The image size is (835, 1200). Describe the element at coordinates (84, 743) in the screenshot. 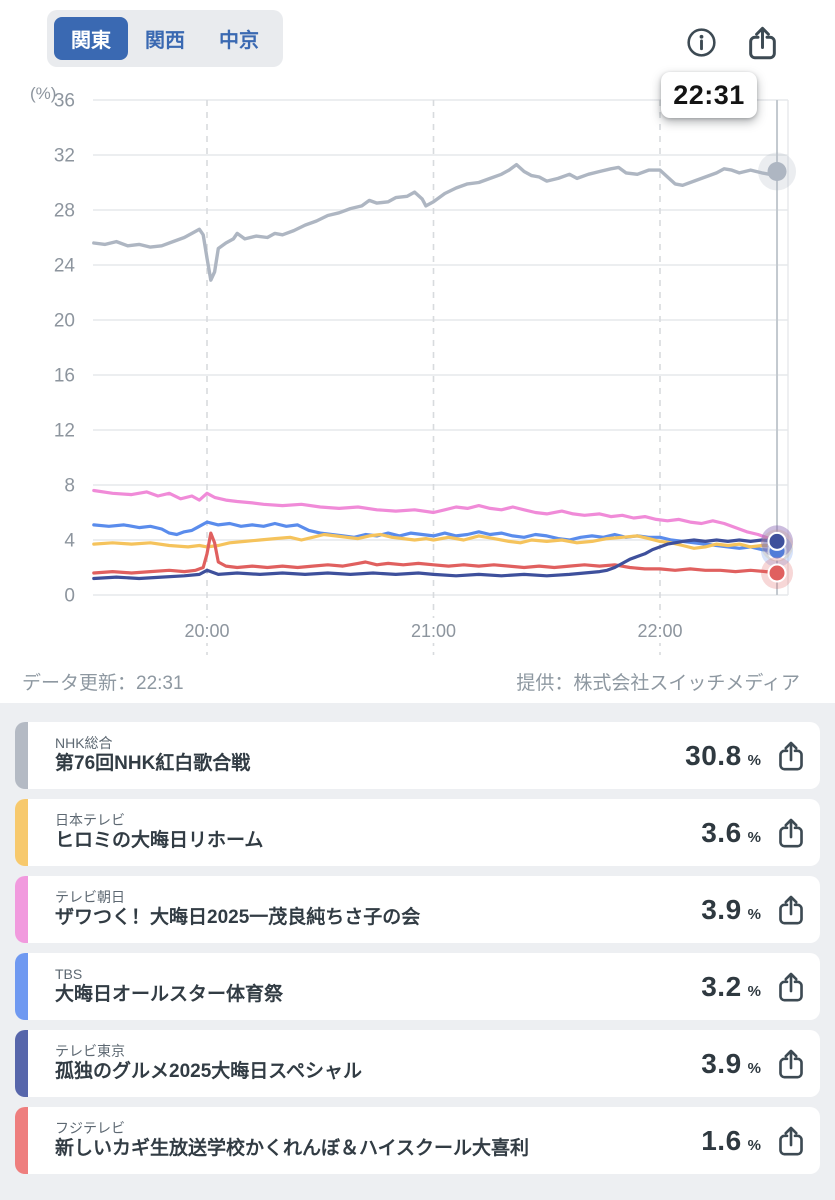

I see `channel-name: NHK総合` at that location.